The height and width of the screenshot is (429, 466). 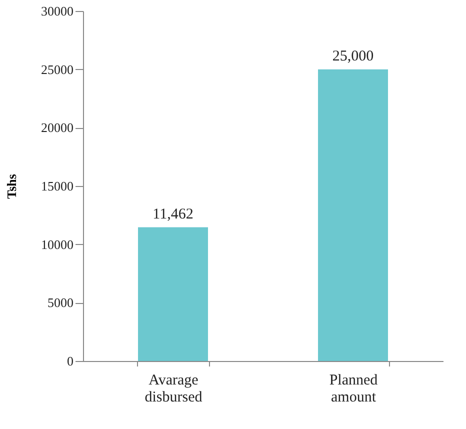 I want to click on y-tick-label: 20000, so click(x=57, y=128).